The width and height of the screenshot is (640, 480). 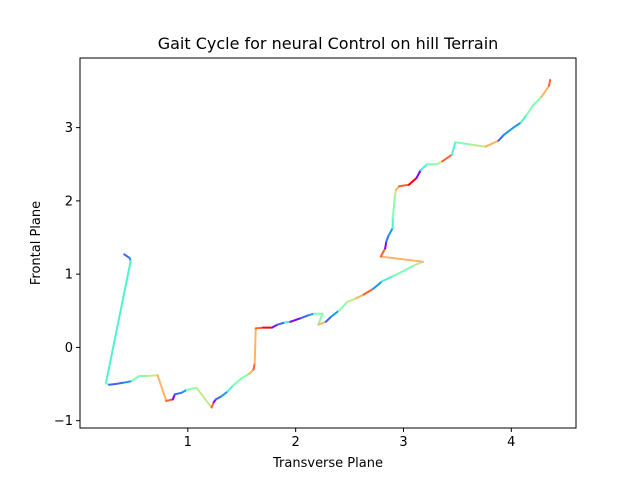 I want to click on y-tick-label: 0, so click(x=69, y=348).